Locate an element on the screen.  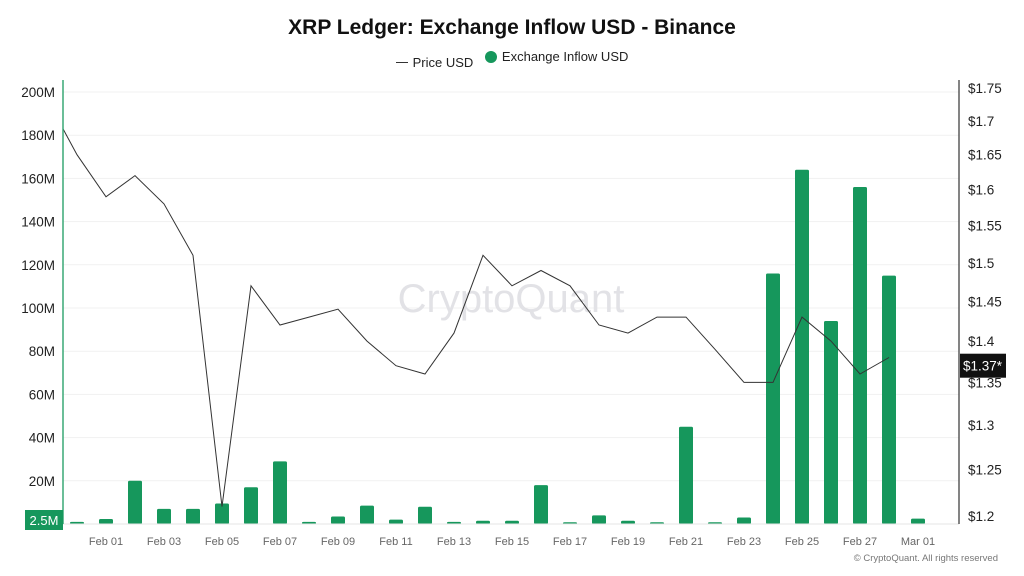
left-tick-label: 40M is located at coordinates (42, 438).